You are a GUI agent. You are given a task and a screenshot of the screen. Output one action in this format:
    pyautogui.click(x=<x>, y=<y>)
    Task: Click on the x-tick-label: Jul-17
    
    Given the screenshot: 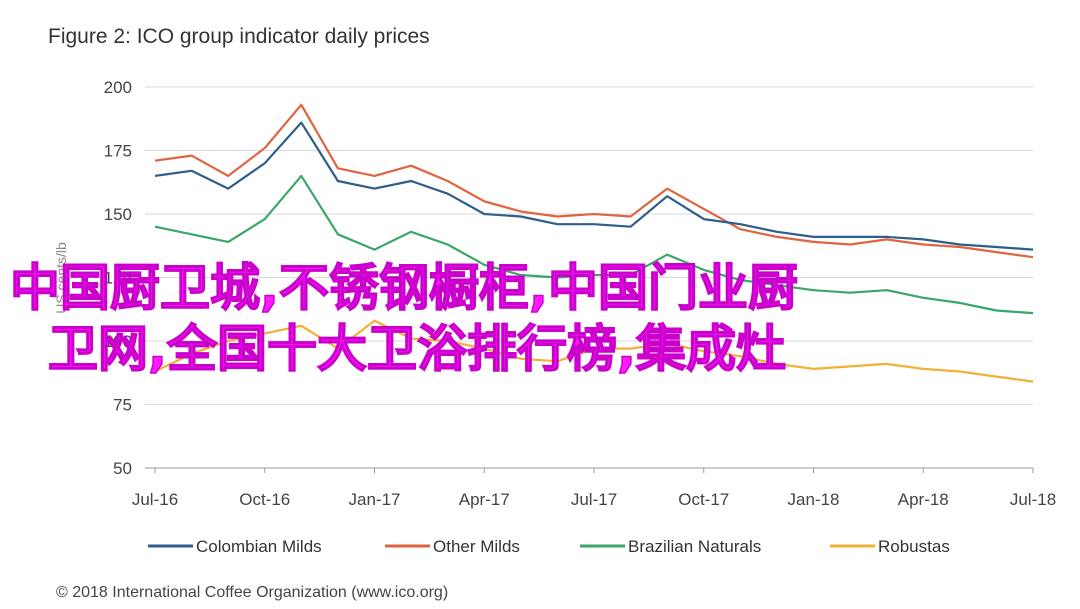 What is the action you would take?
    pyautogui.click(x=594, y=499)
    